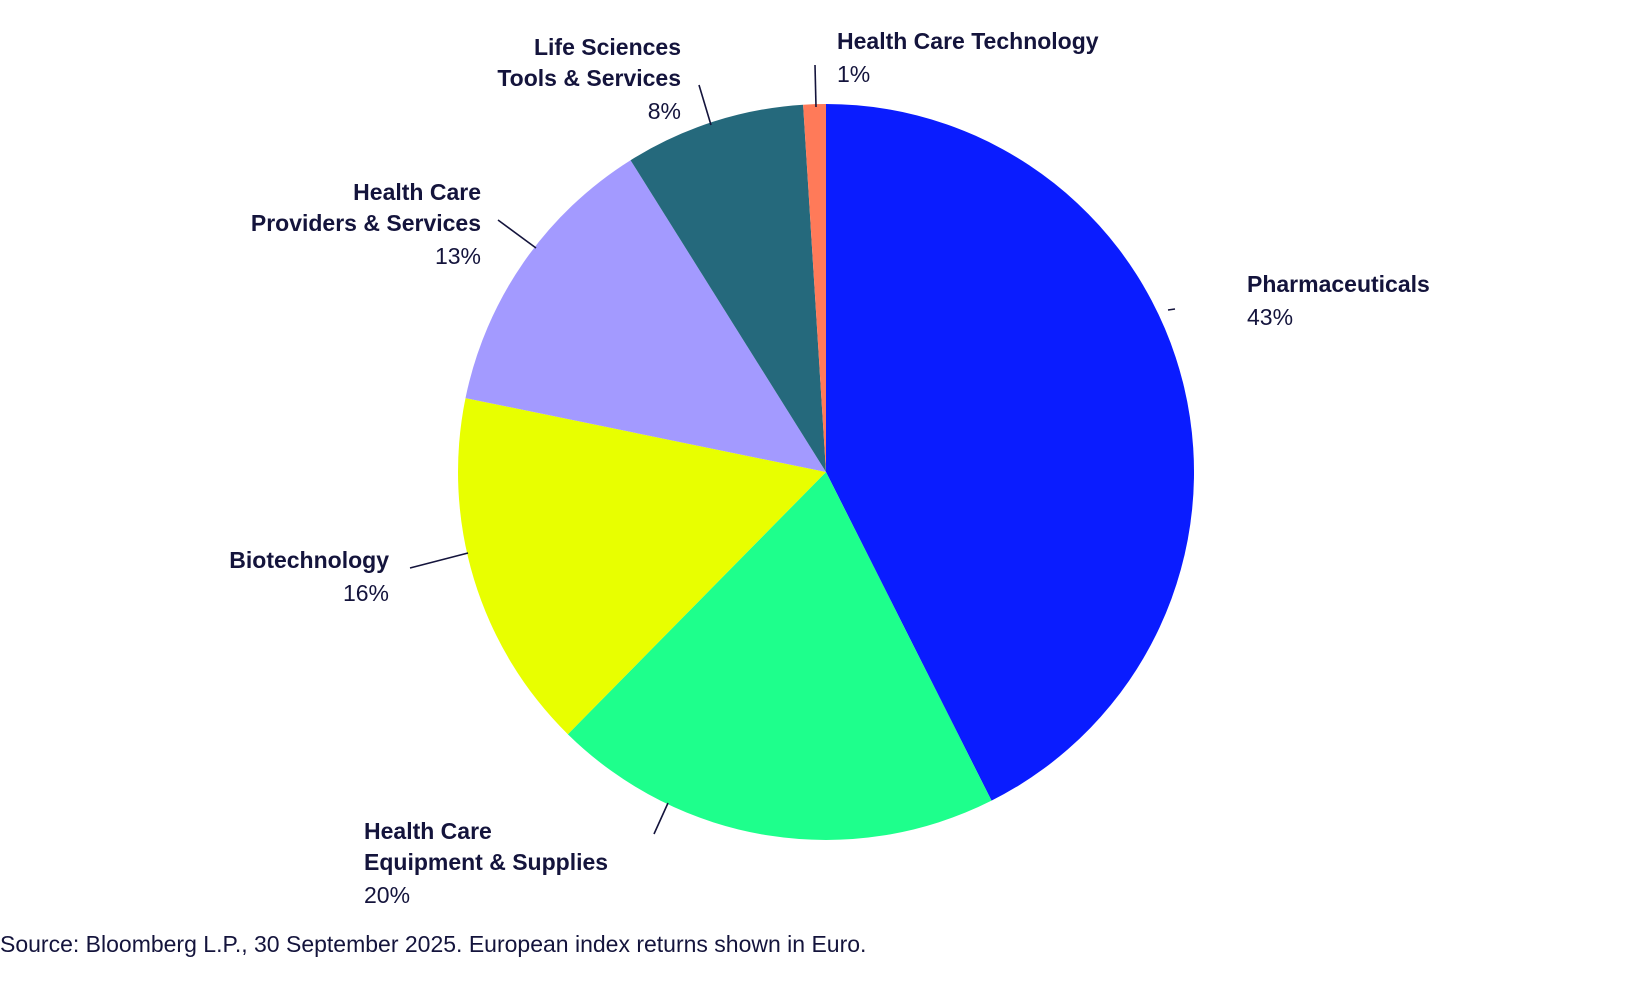 The height and width of the screenshot is (1007, 1648). I want to click on slice-label-4-line-0: Life Sciences, so click(607, 47).